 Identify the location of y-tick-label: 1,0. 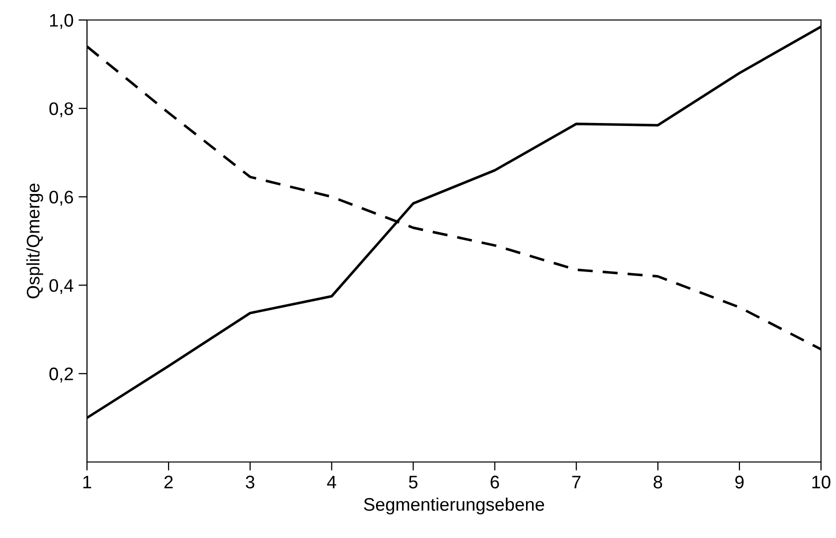
(62, 21).